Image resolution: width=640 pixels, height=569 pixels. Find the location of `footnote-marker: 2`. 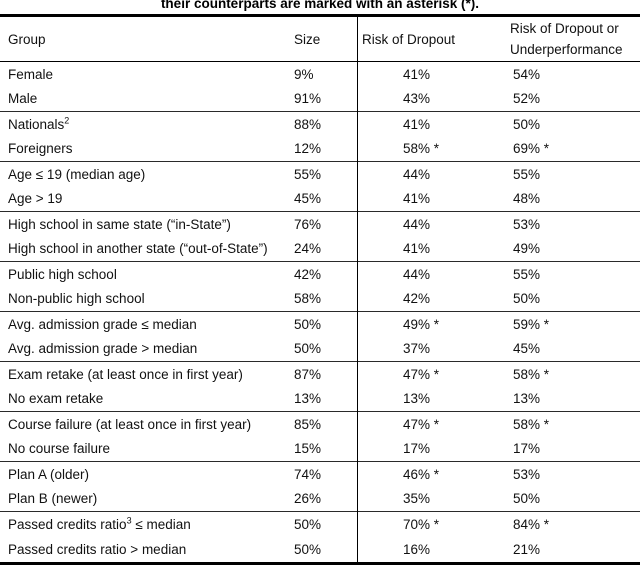

footnote-marker: 2 is located at coordinates (67, 120).